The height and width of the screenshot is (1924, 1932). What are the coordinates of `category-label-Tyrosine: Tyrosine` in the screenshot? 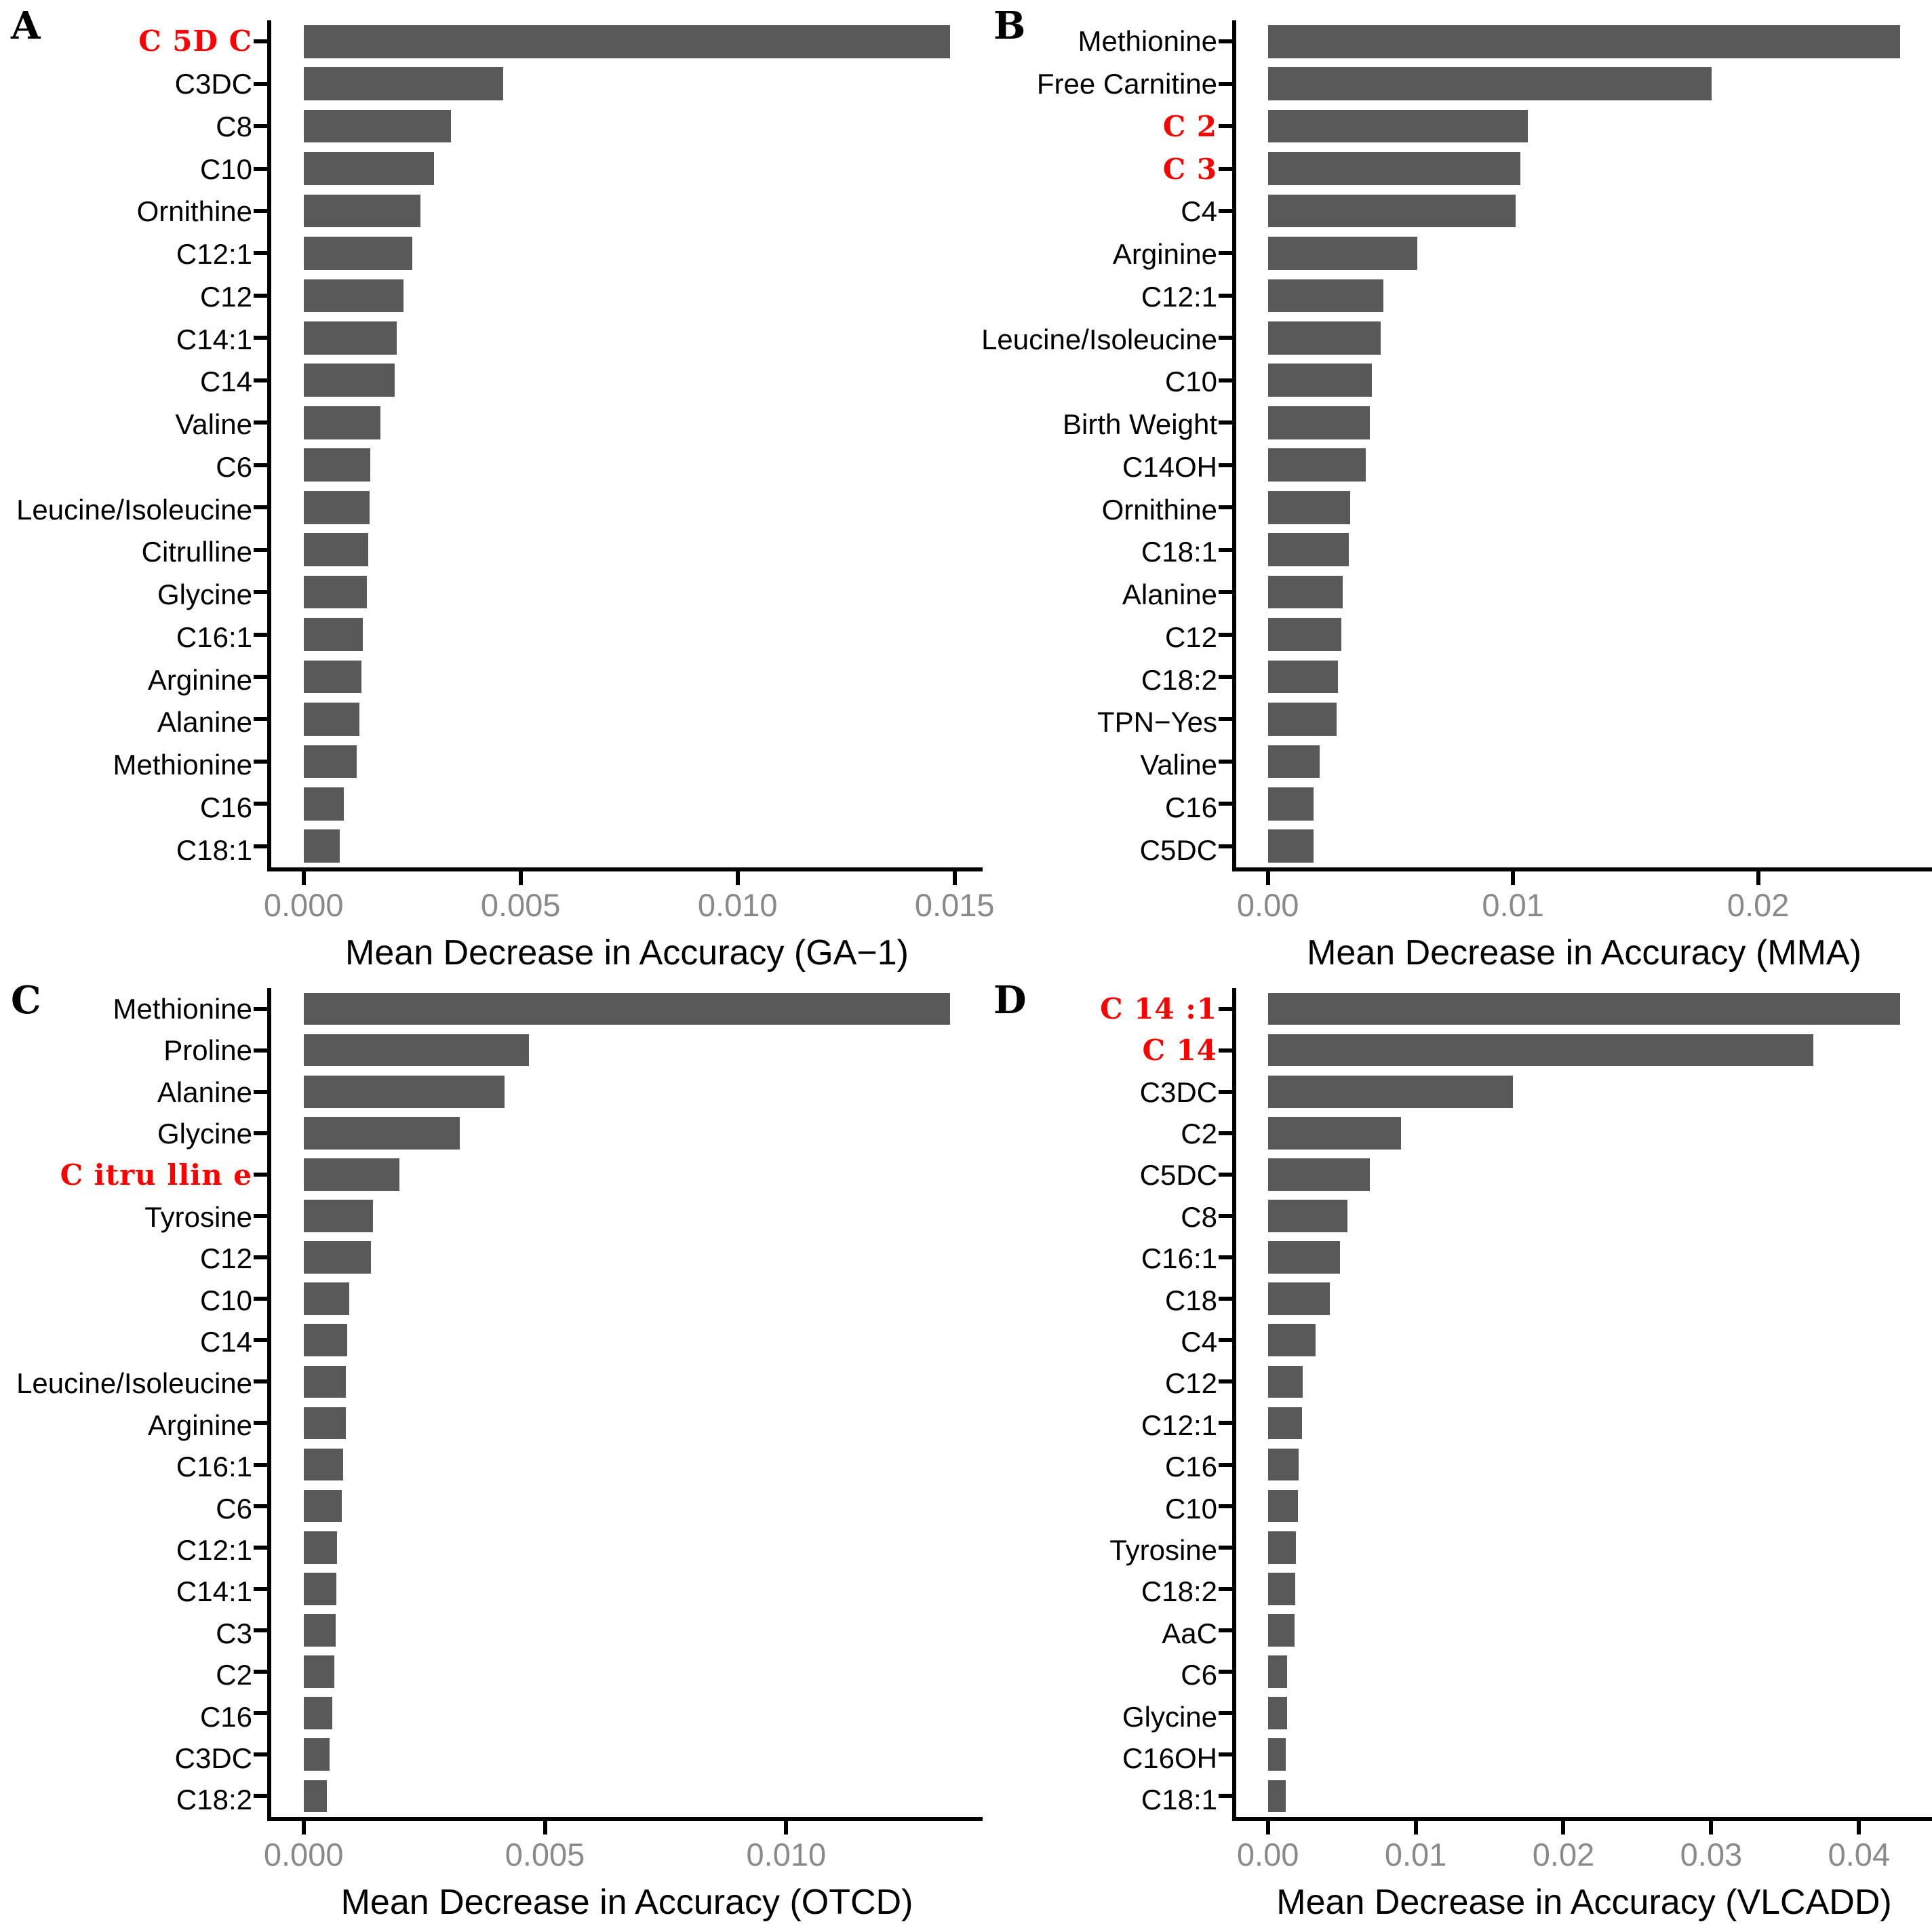 It's located at (198, 1216).